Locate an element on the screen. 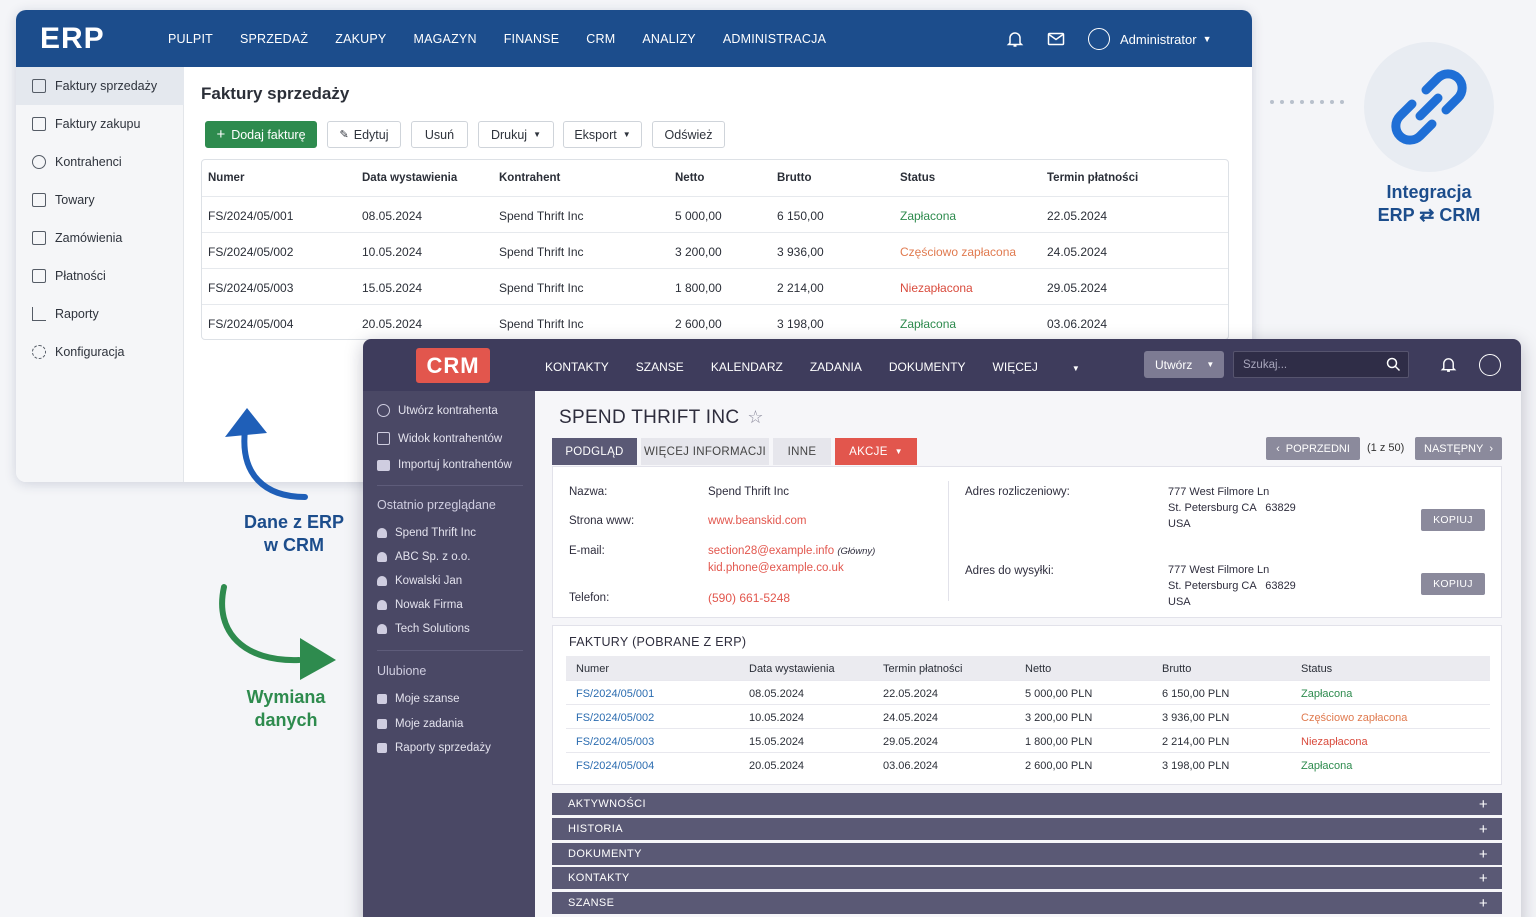 The height and width of the screenshot is (917, 1536). section-dokumenty: DOKUMENTY + is located at coordinates (1027, 854).